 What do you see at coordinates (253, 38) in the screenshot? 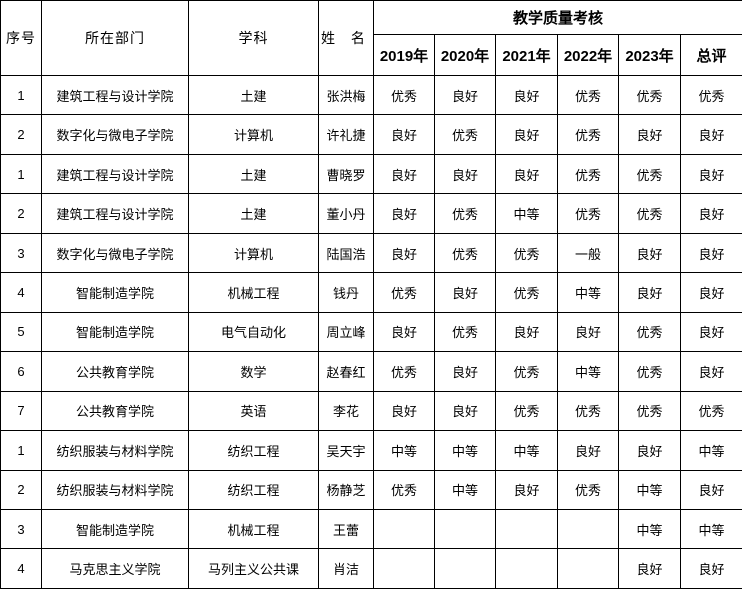
I see `col-header-subject: 学科` at bounding box center [253, 38].